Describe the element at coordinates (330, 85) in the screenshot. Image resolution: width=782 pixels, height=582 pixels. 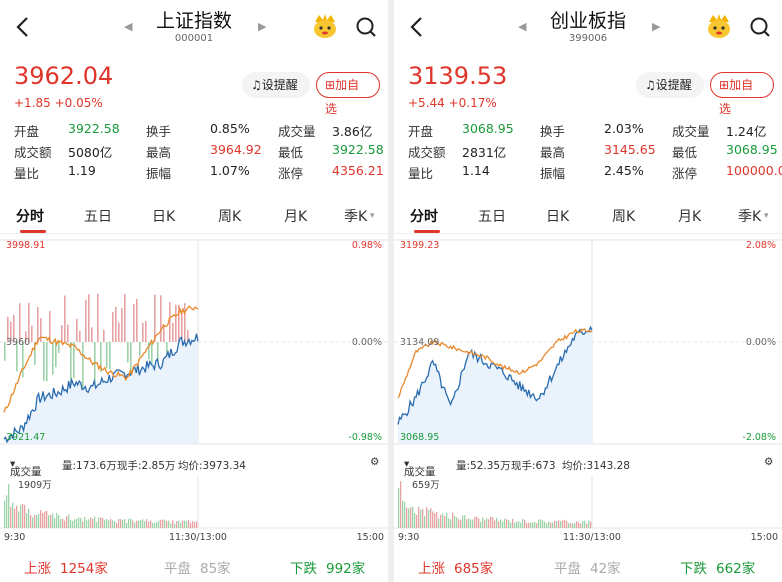
I see `plus-square-icon: ⊞` at that location.